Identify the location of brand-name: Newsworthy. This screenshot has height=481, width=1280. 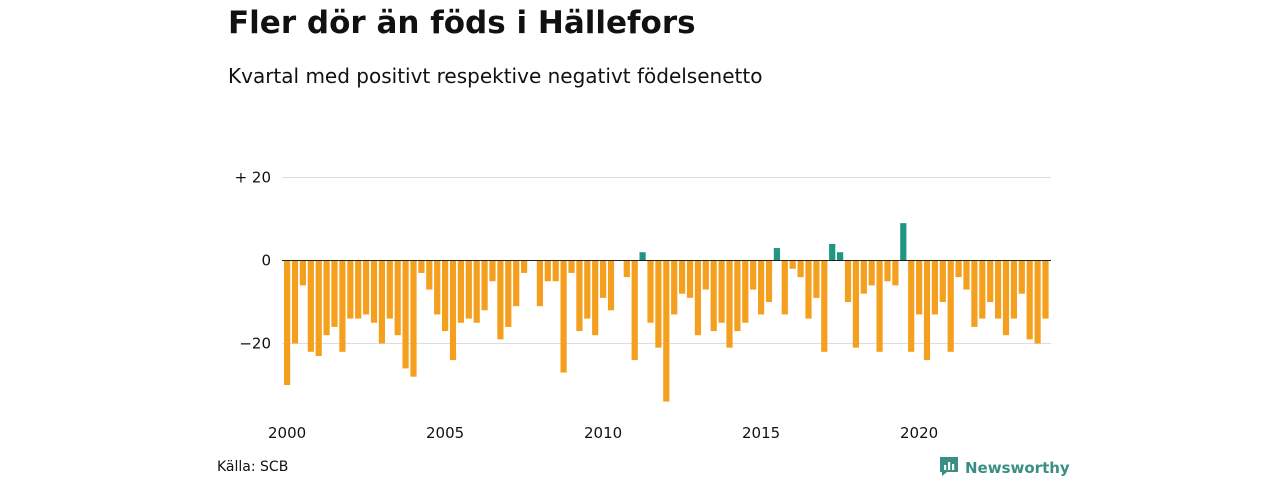
(1017, 468).